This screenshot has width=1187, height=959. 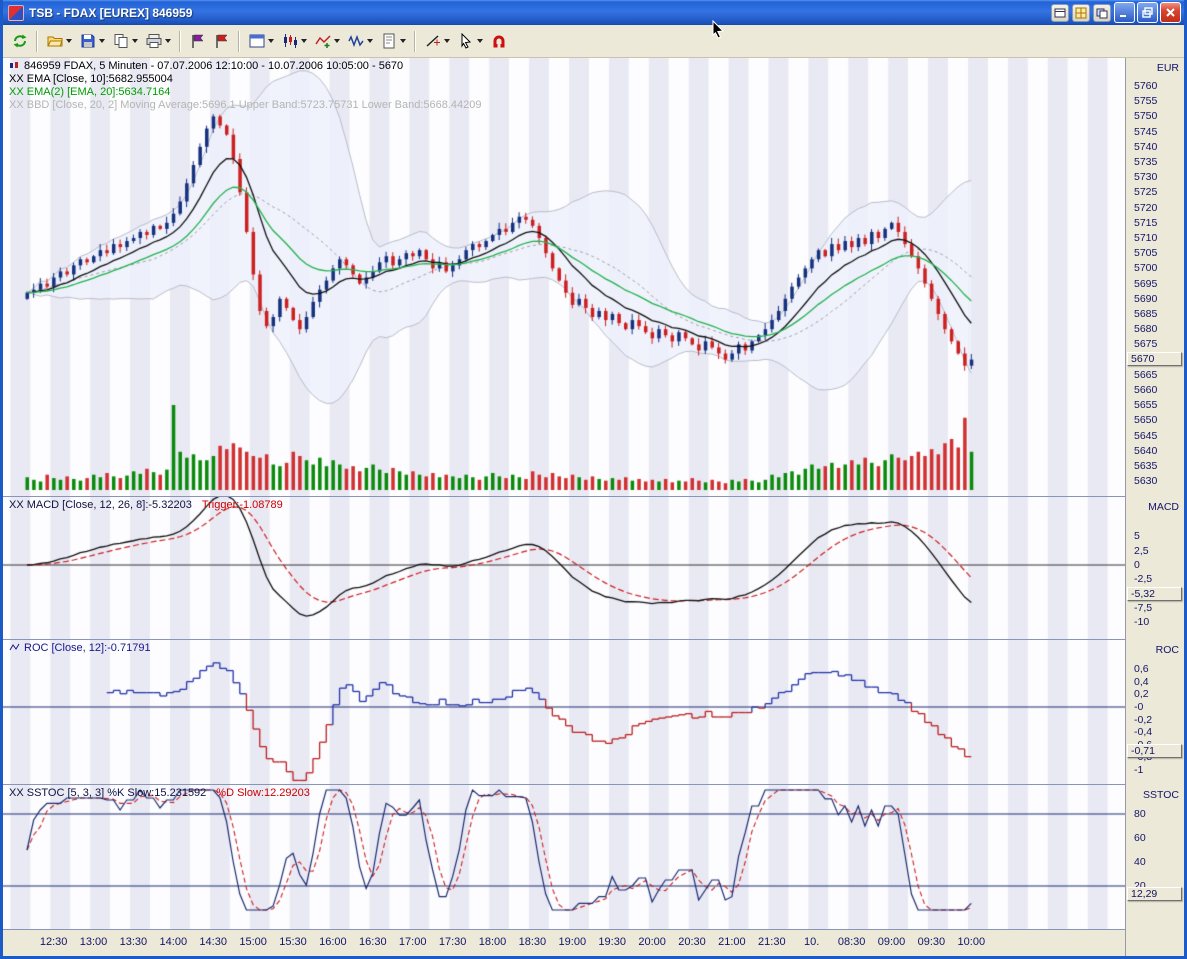 What do you see at coordinates (388, 41) in the screenshot?
I see `template-icon` at bounding box center [388, 41].